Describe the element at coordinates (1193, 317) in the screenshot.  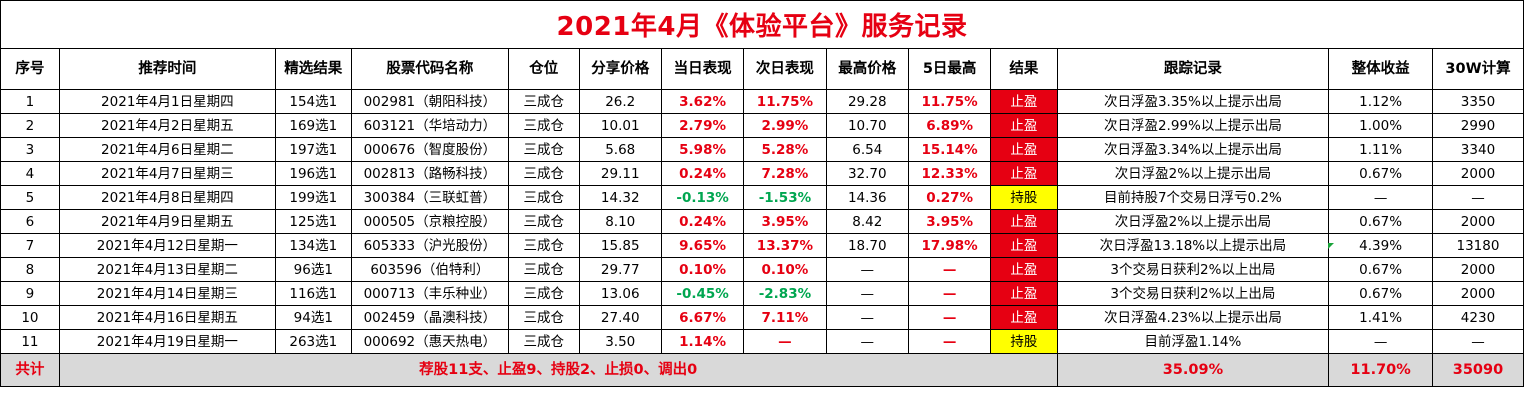
I see `cell-track: 次日浮盈4.23%以上提示出局` at that location.